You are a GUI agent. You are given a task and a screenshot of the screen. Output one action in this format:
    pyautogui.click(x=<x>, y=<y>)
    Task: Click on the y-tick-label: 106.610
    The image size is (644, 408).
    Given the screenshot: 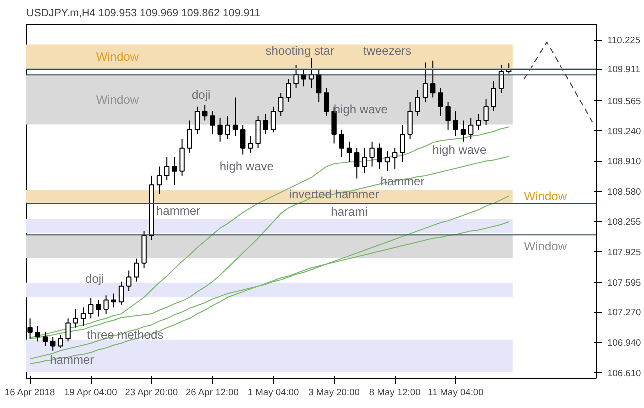 What is the action you would take?
    pyautogui.click(x=625, y=373)
    